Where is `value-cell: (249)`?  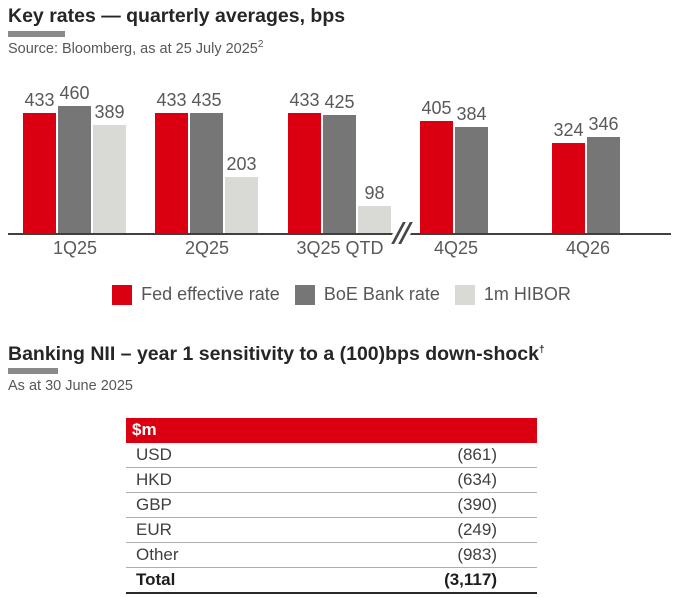 value-cell: (249) is located at coordinates (434, 530).